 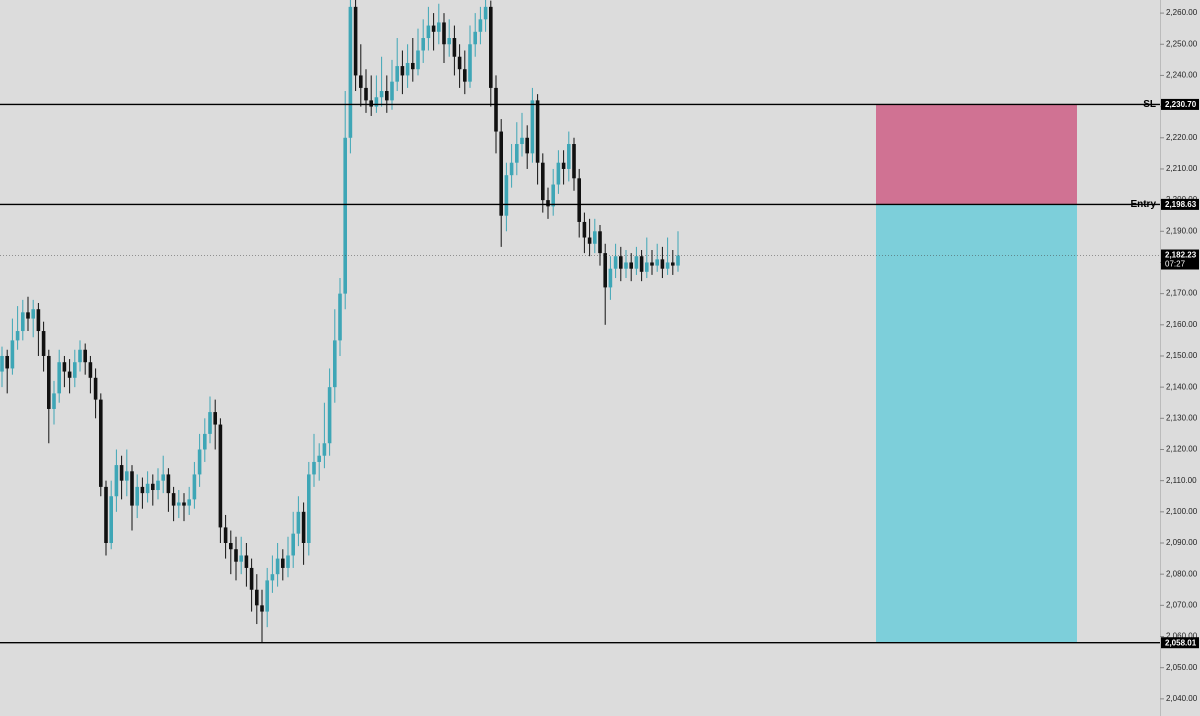 I want to click on y-tick-label: 2,090.00, so click(x=1182, y=542).